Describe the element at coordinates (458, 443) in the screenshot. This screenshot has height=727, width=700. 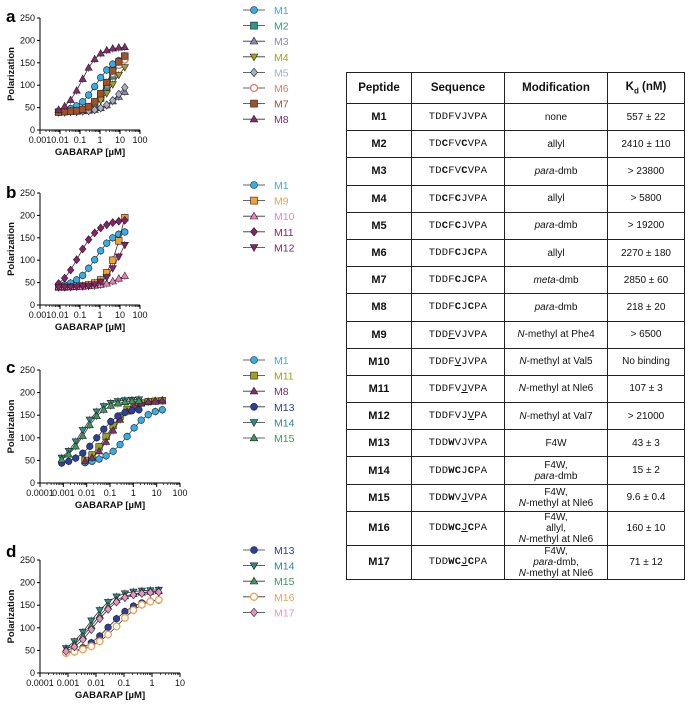
I see `cell-sequence: TDDWVJVPA` at that location.